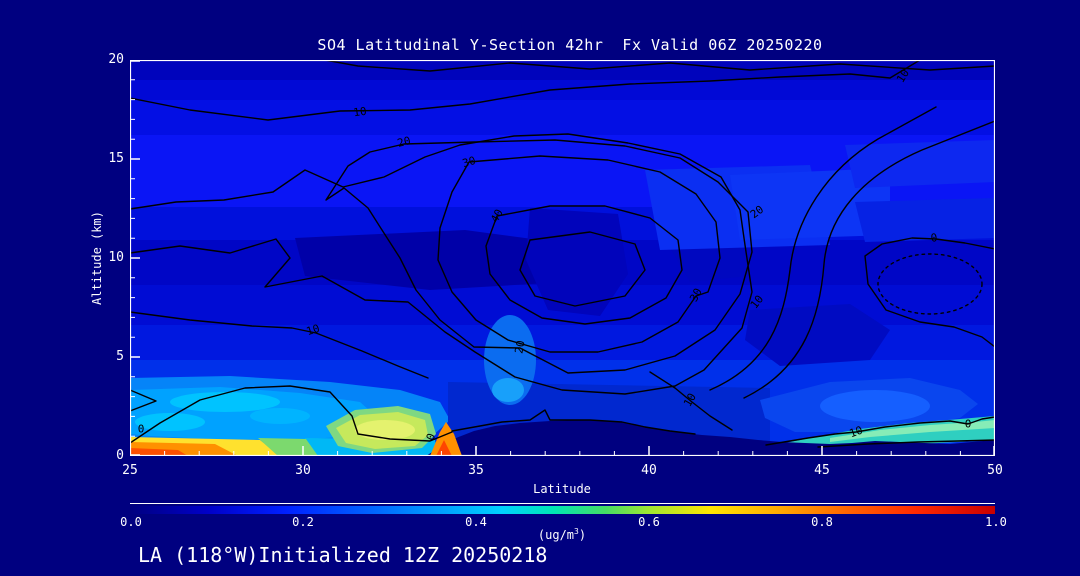  What do you see at coordinates (120, 455) in the screenshot?
I see `y-tick-label: 0` at bounding box center [120, 455].